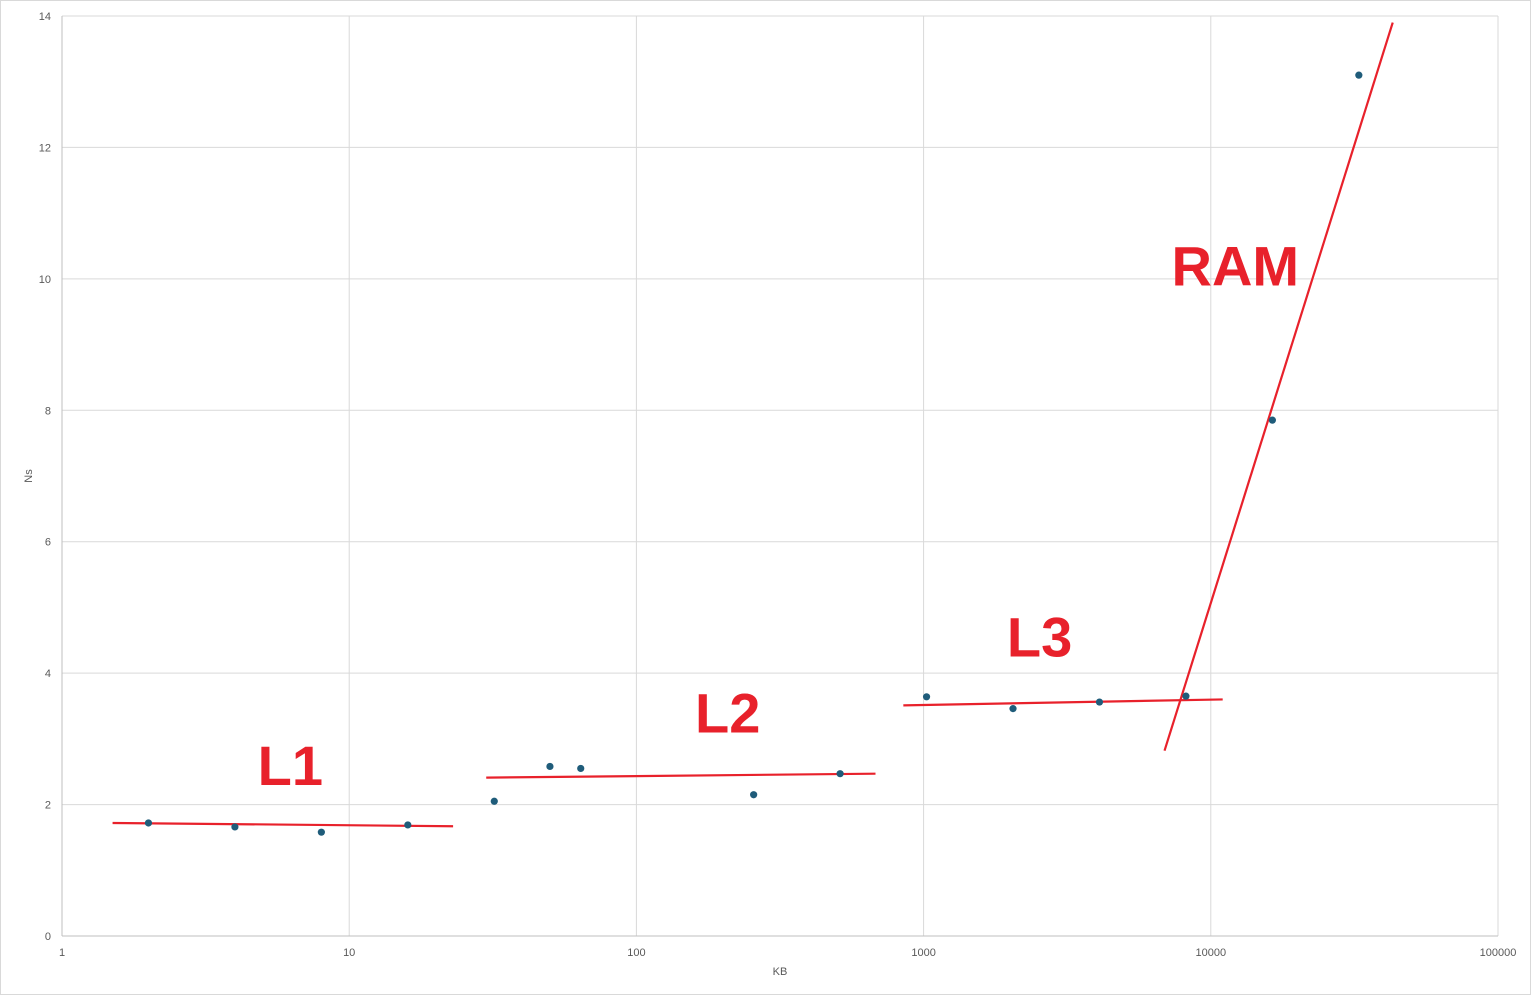 The height and width of the screenshot is (996, 1531). Describe the element at coordinates (727, 712) in the screenshot. I see `region-label-l2: L2` at that location.